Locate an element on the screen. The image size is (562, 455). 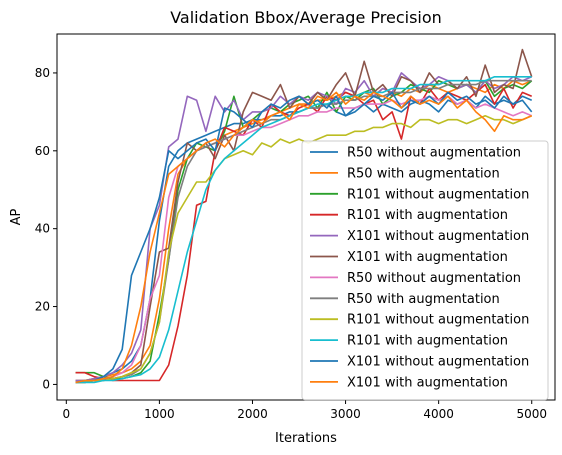
y-tick-label: 20 is located at coordinates (42, 307).